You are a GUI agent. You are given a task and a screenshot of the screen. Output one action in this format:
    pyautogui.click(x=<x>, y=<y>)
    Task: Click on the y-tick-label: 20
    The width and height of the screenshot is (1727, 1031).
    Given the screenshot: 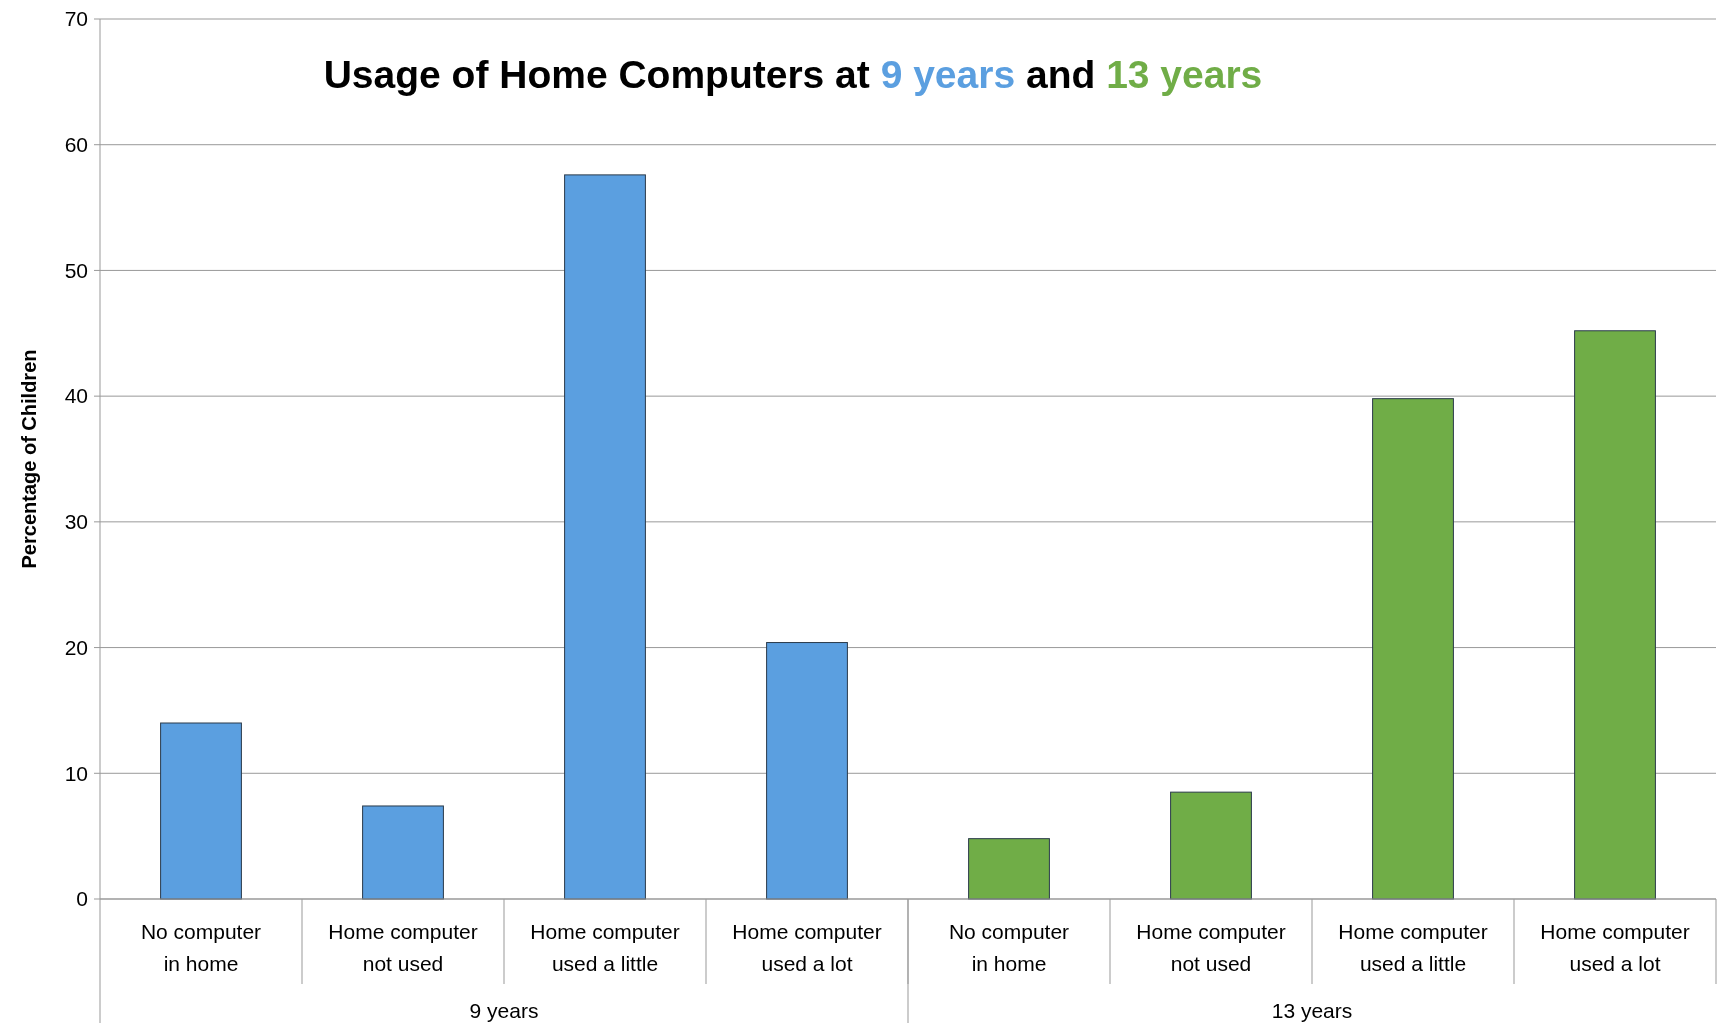 What is the action you would take?
    pyautogui.click(x=76, y=647)
    